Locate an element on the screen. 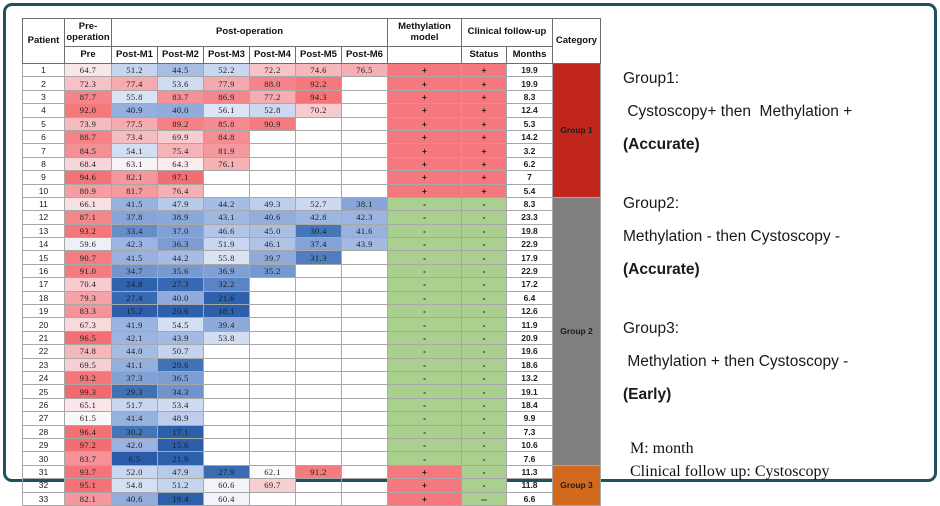 This screenshot has width=940, height=506. patient-cell: 33 is located at coordinates (43, 498).